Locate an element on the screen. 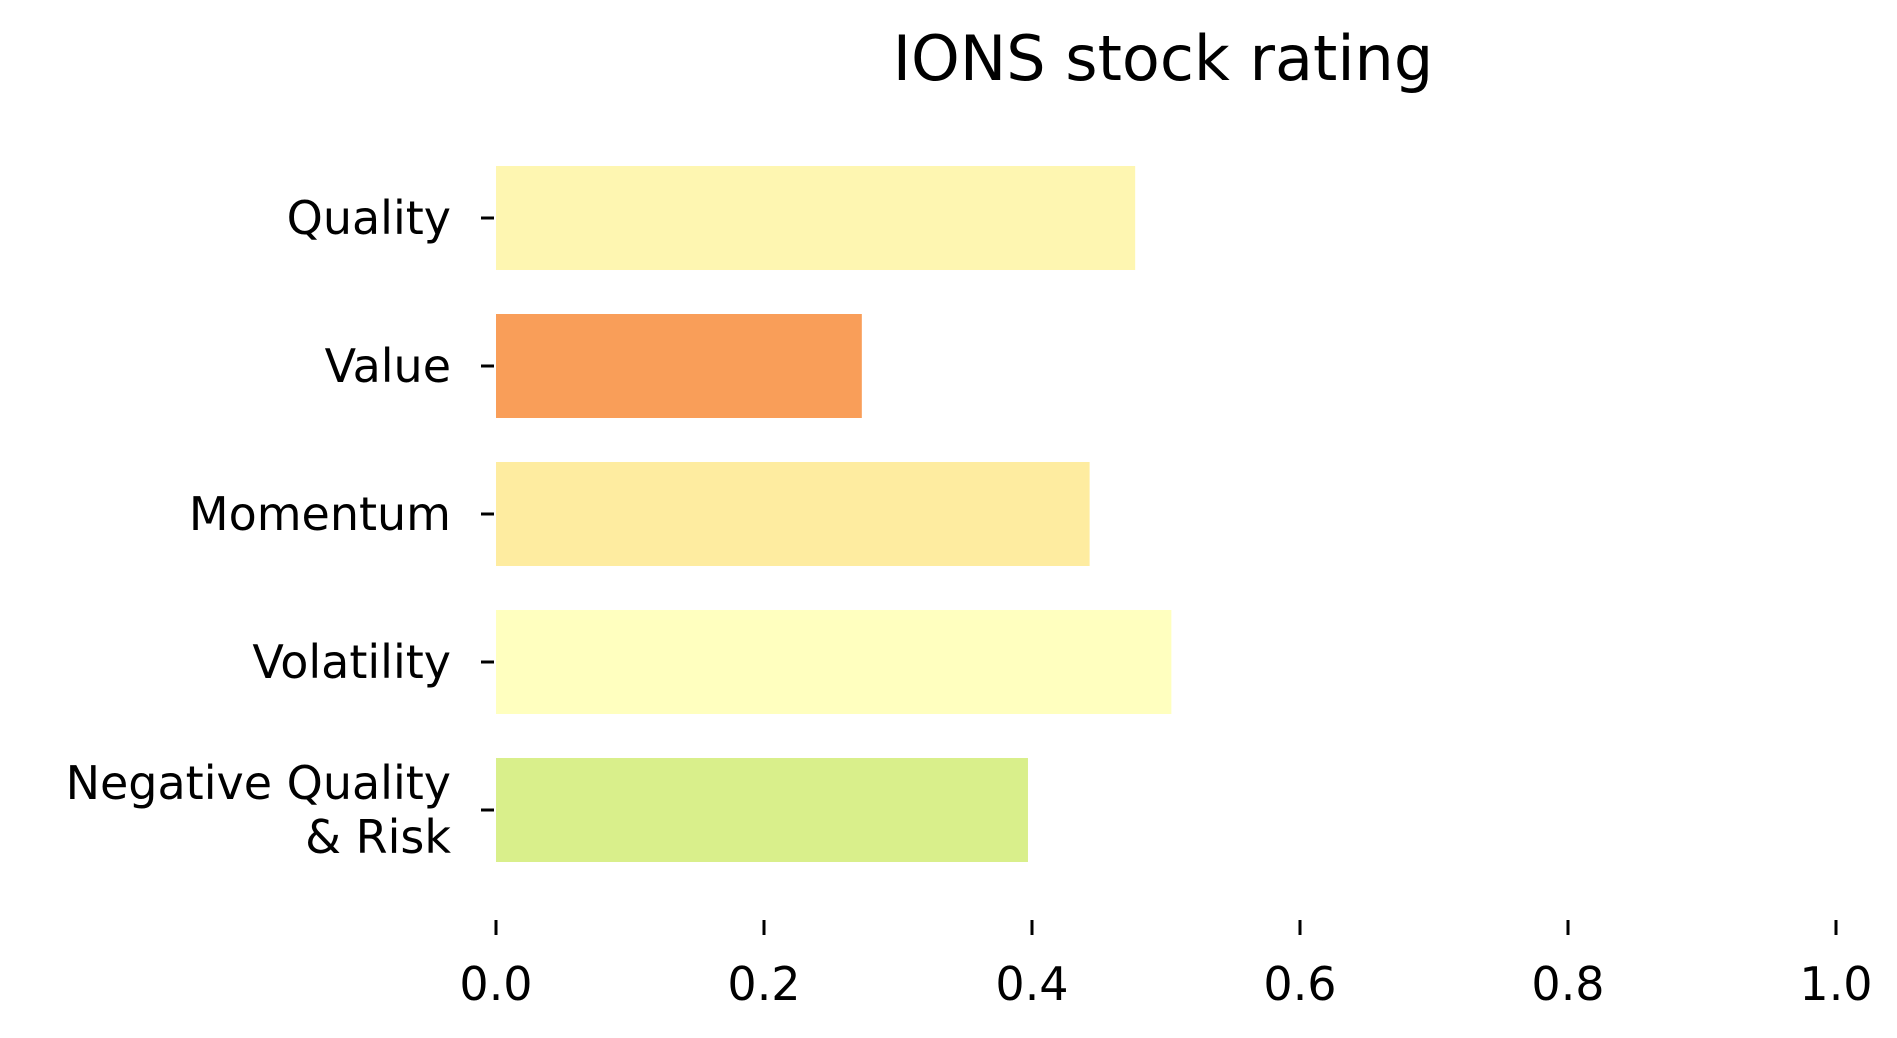 This screenshot has height=1038, width=1897. x-tick-label: 0.6 is located at coordinates (1299, 984).